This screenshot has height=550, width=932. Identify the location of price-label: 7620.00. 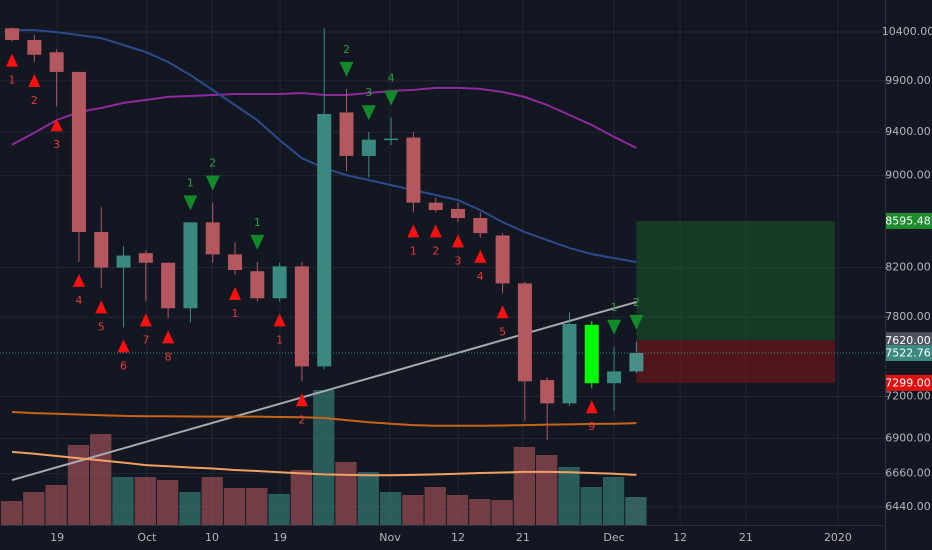
(908, 340).